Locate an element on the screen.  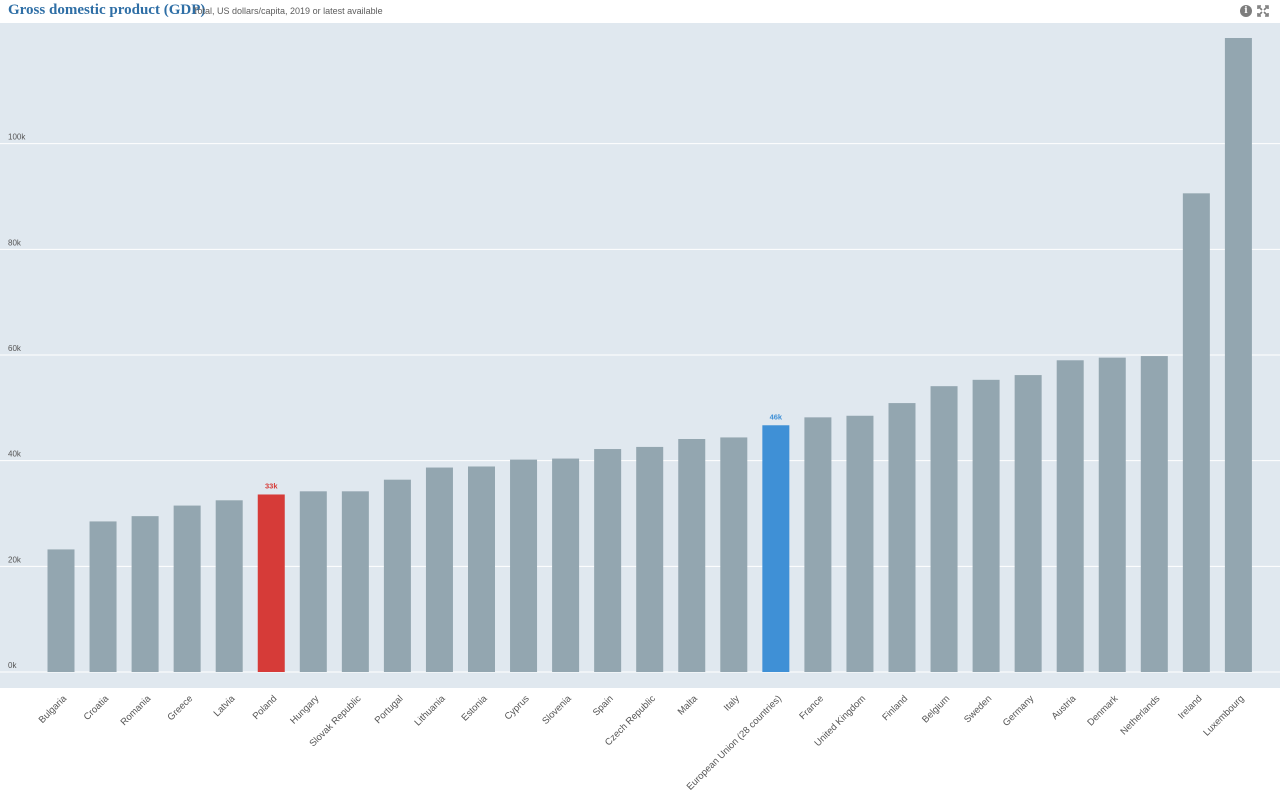
x-tick-label: Latvia is located at coordinates (225, 706).